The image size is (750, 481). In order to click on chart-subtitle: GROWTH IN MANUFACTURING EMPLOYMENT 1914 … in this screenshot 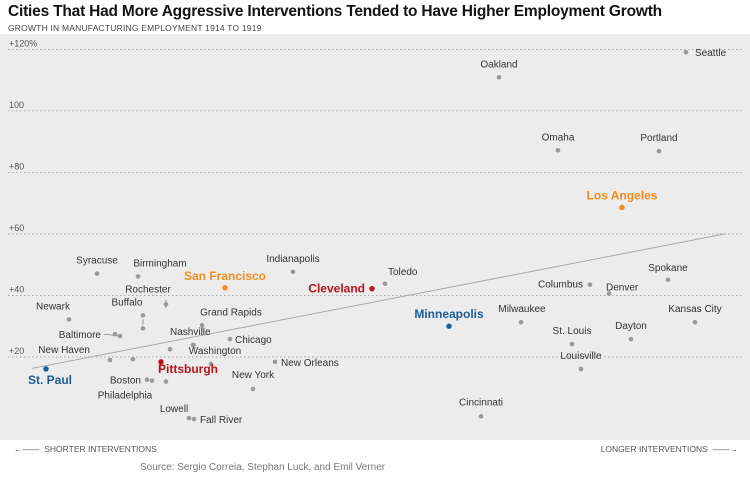, I will do `click(135, 28)`.